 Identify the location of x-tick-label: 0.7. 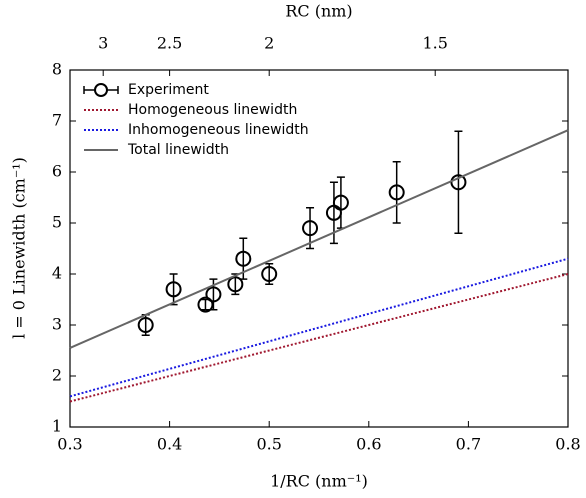
(468, 444).